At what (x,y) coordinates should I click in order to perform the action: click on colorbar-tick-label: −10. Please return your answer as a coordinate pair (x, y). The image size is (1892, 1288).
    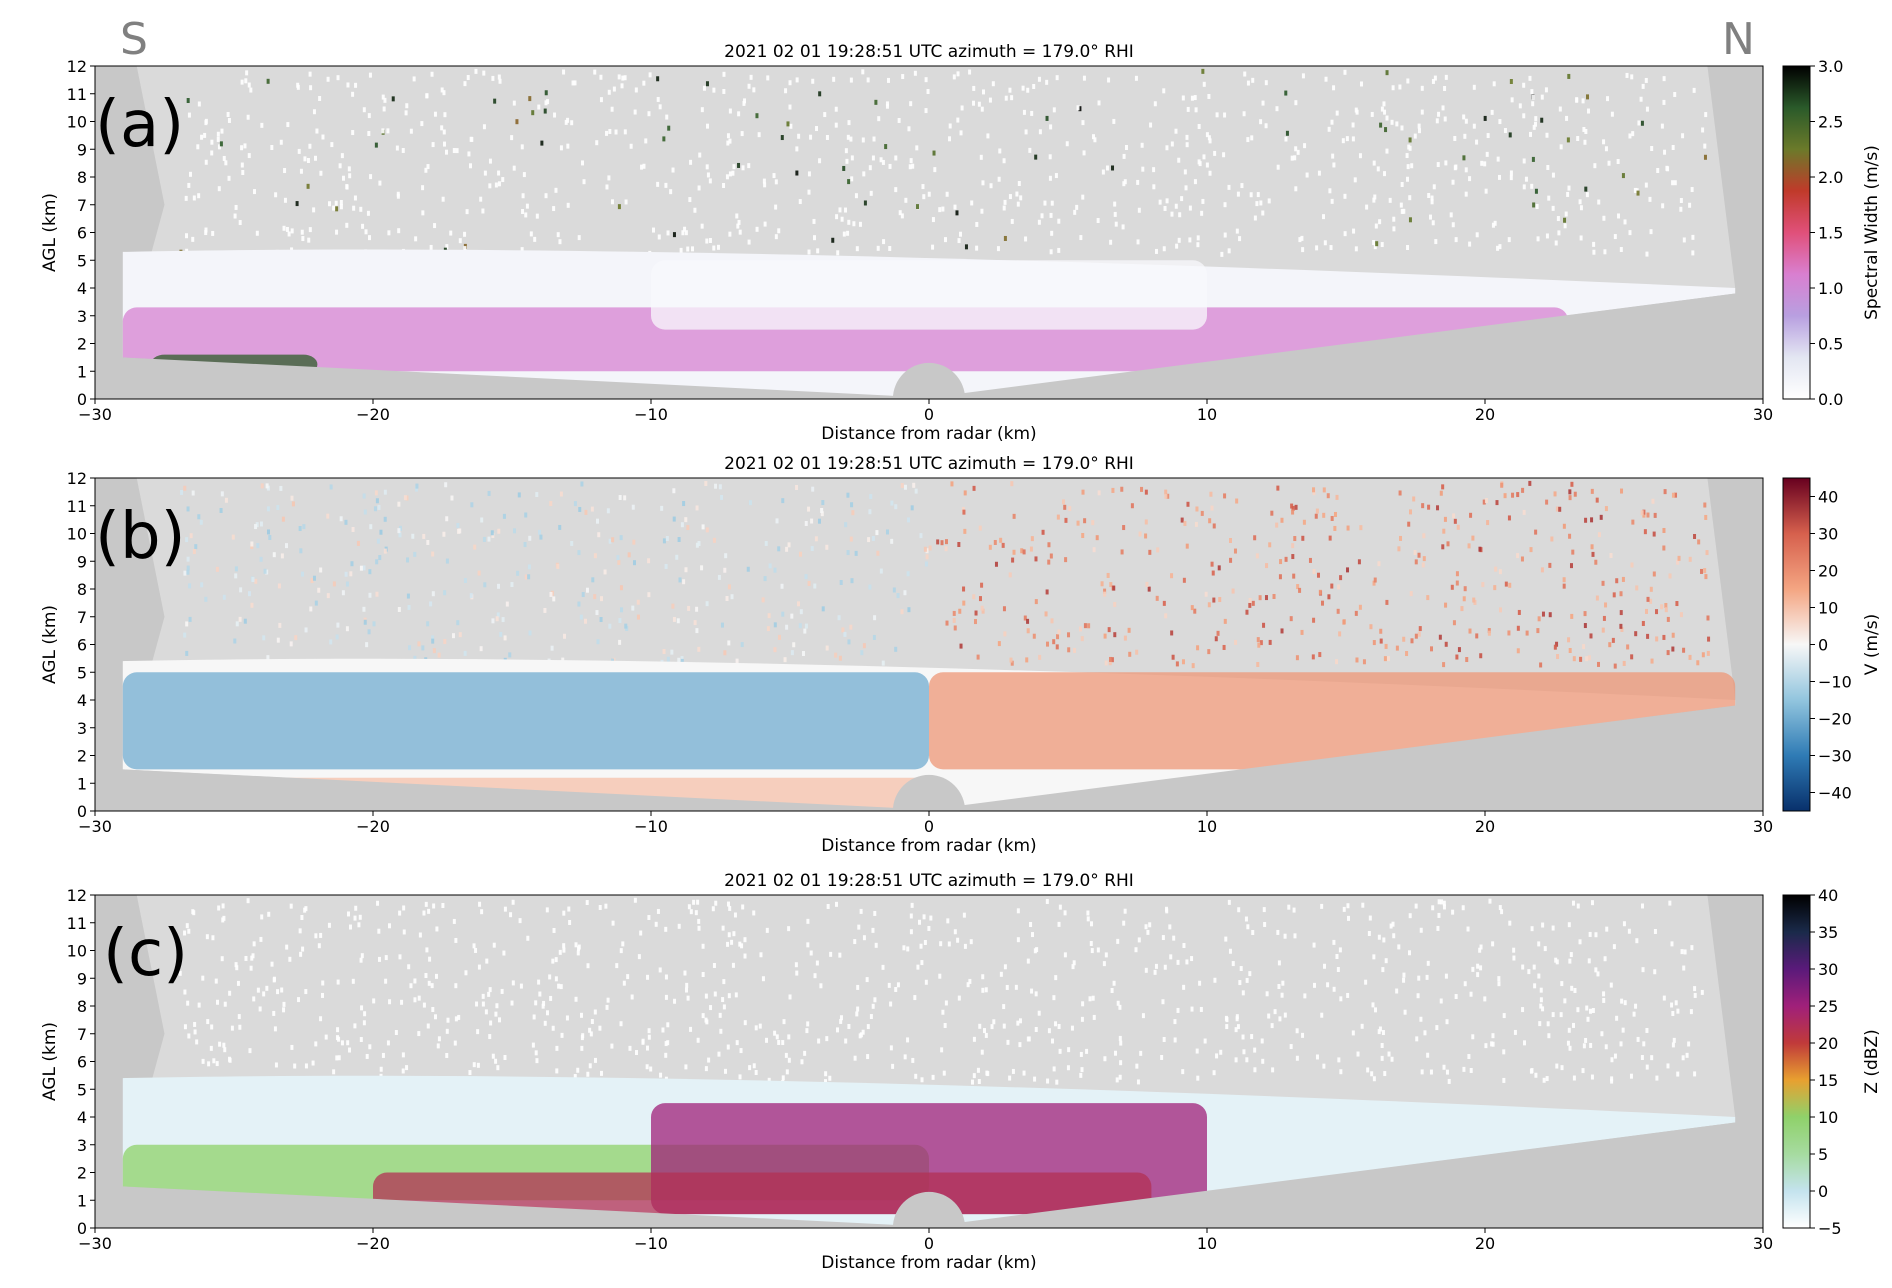
    Looking at the image, I should click on (1835, 682).